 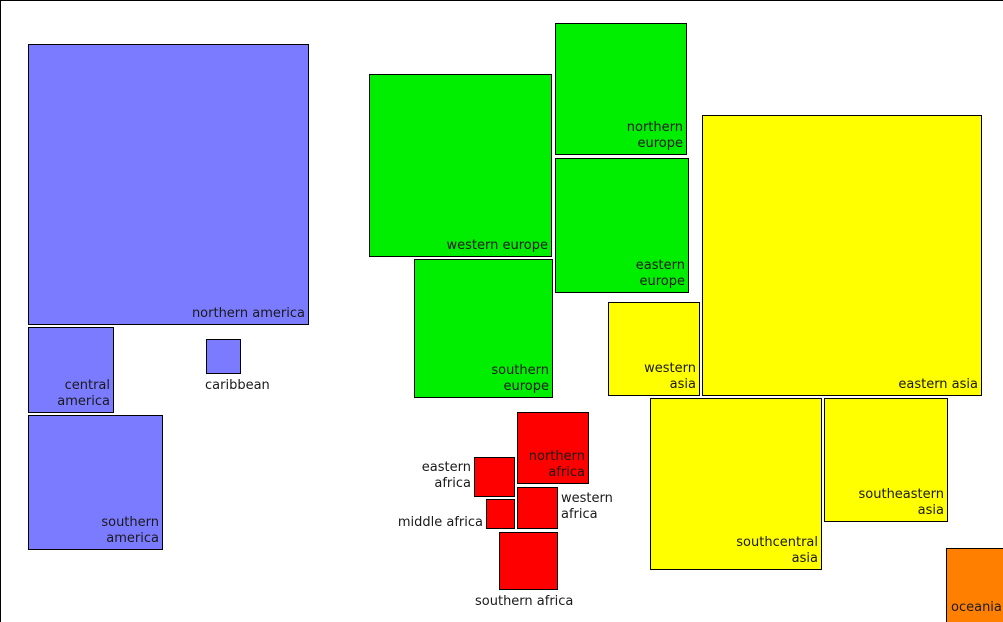 What do you see at coordinates (622, 225) in the screenshot?
I see `region-eastern-europe: eastern europe` at bounding box center [622, 225].